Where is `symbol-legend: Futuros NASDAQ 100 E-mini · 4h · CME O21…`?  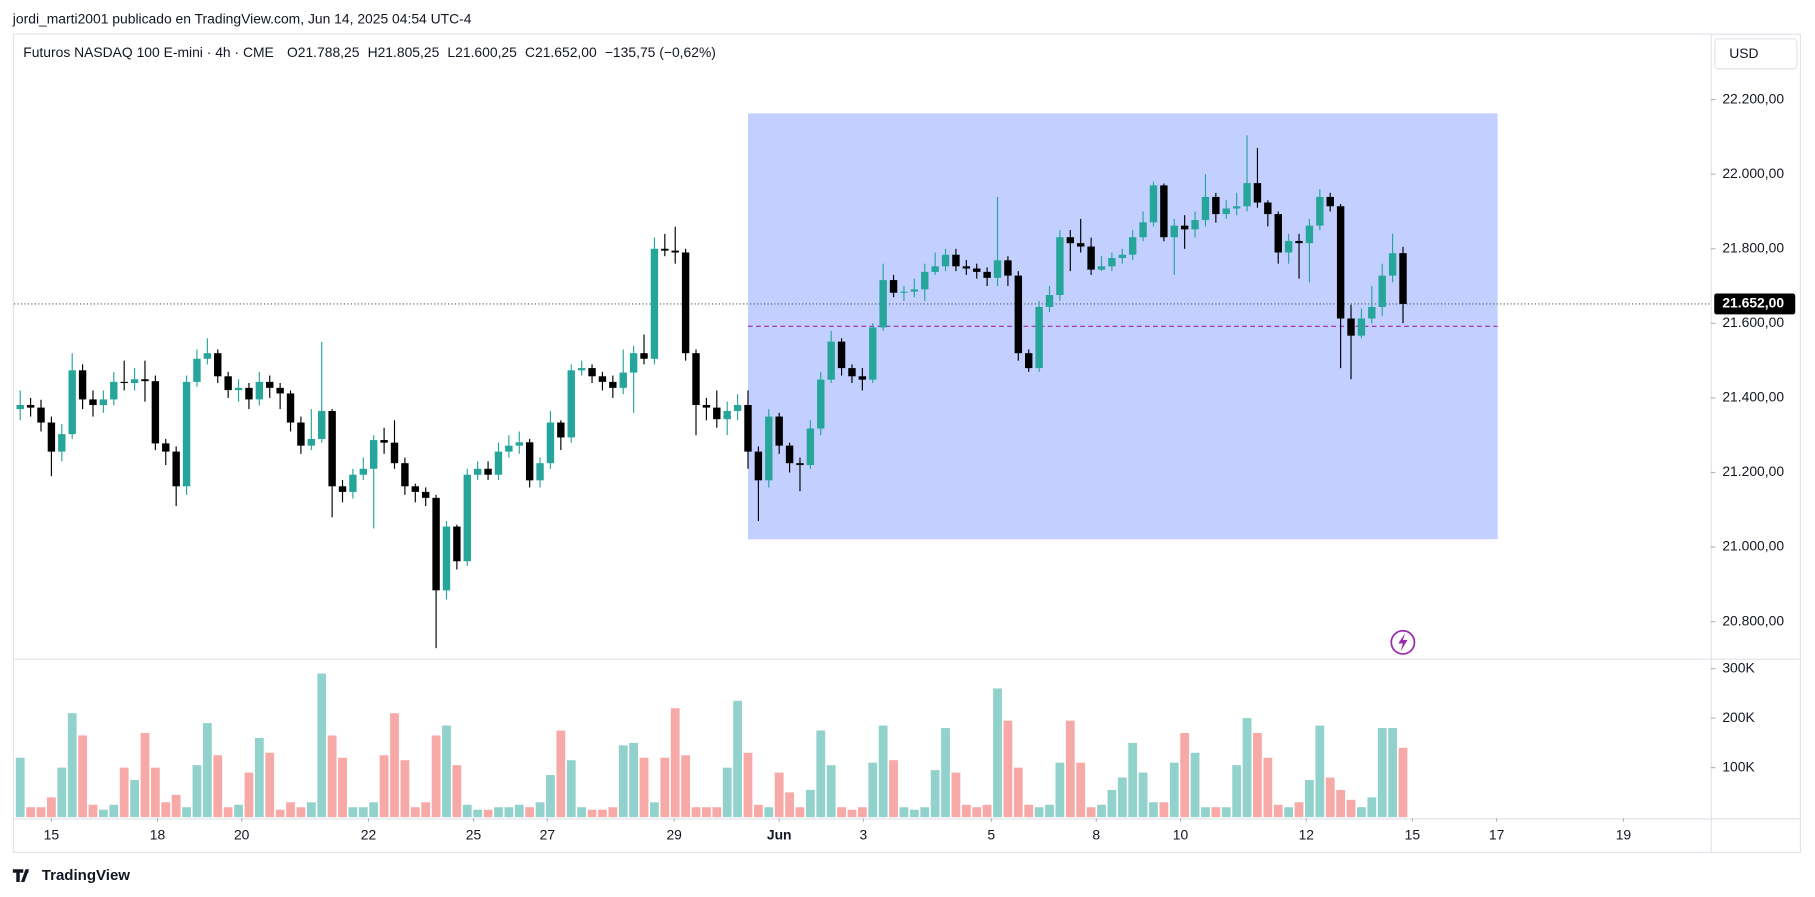
symbol-legend: Futuros NASDAQ 100 E-mini · 4h · CME O21… is located at coordinates (369, 52).